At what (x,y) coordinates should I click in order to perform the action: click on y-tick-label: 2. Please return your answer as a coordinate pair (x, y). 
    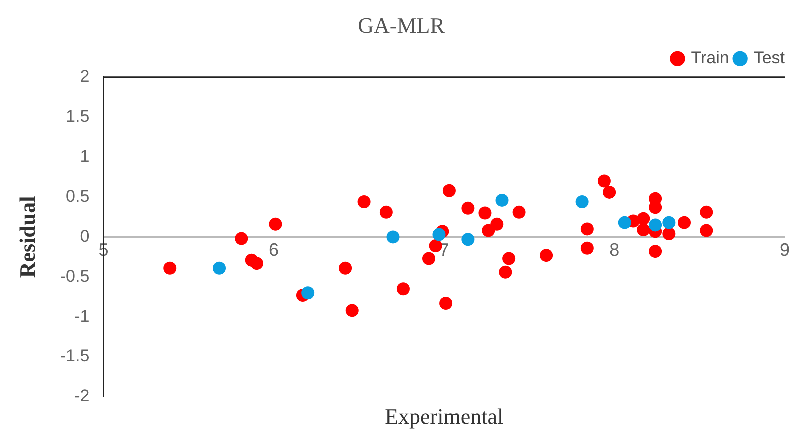
    Looking at the image, I should click on (85, 76).